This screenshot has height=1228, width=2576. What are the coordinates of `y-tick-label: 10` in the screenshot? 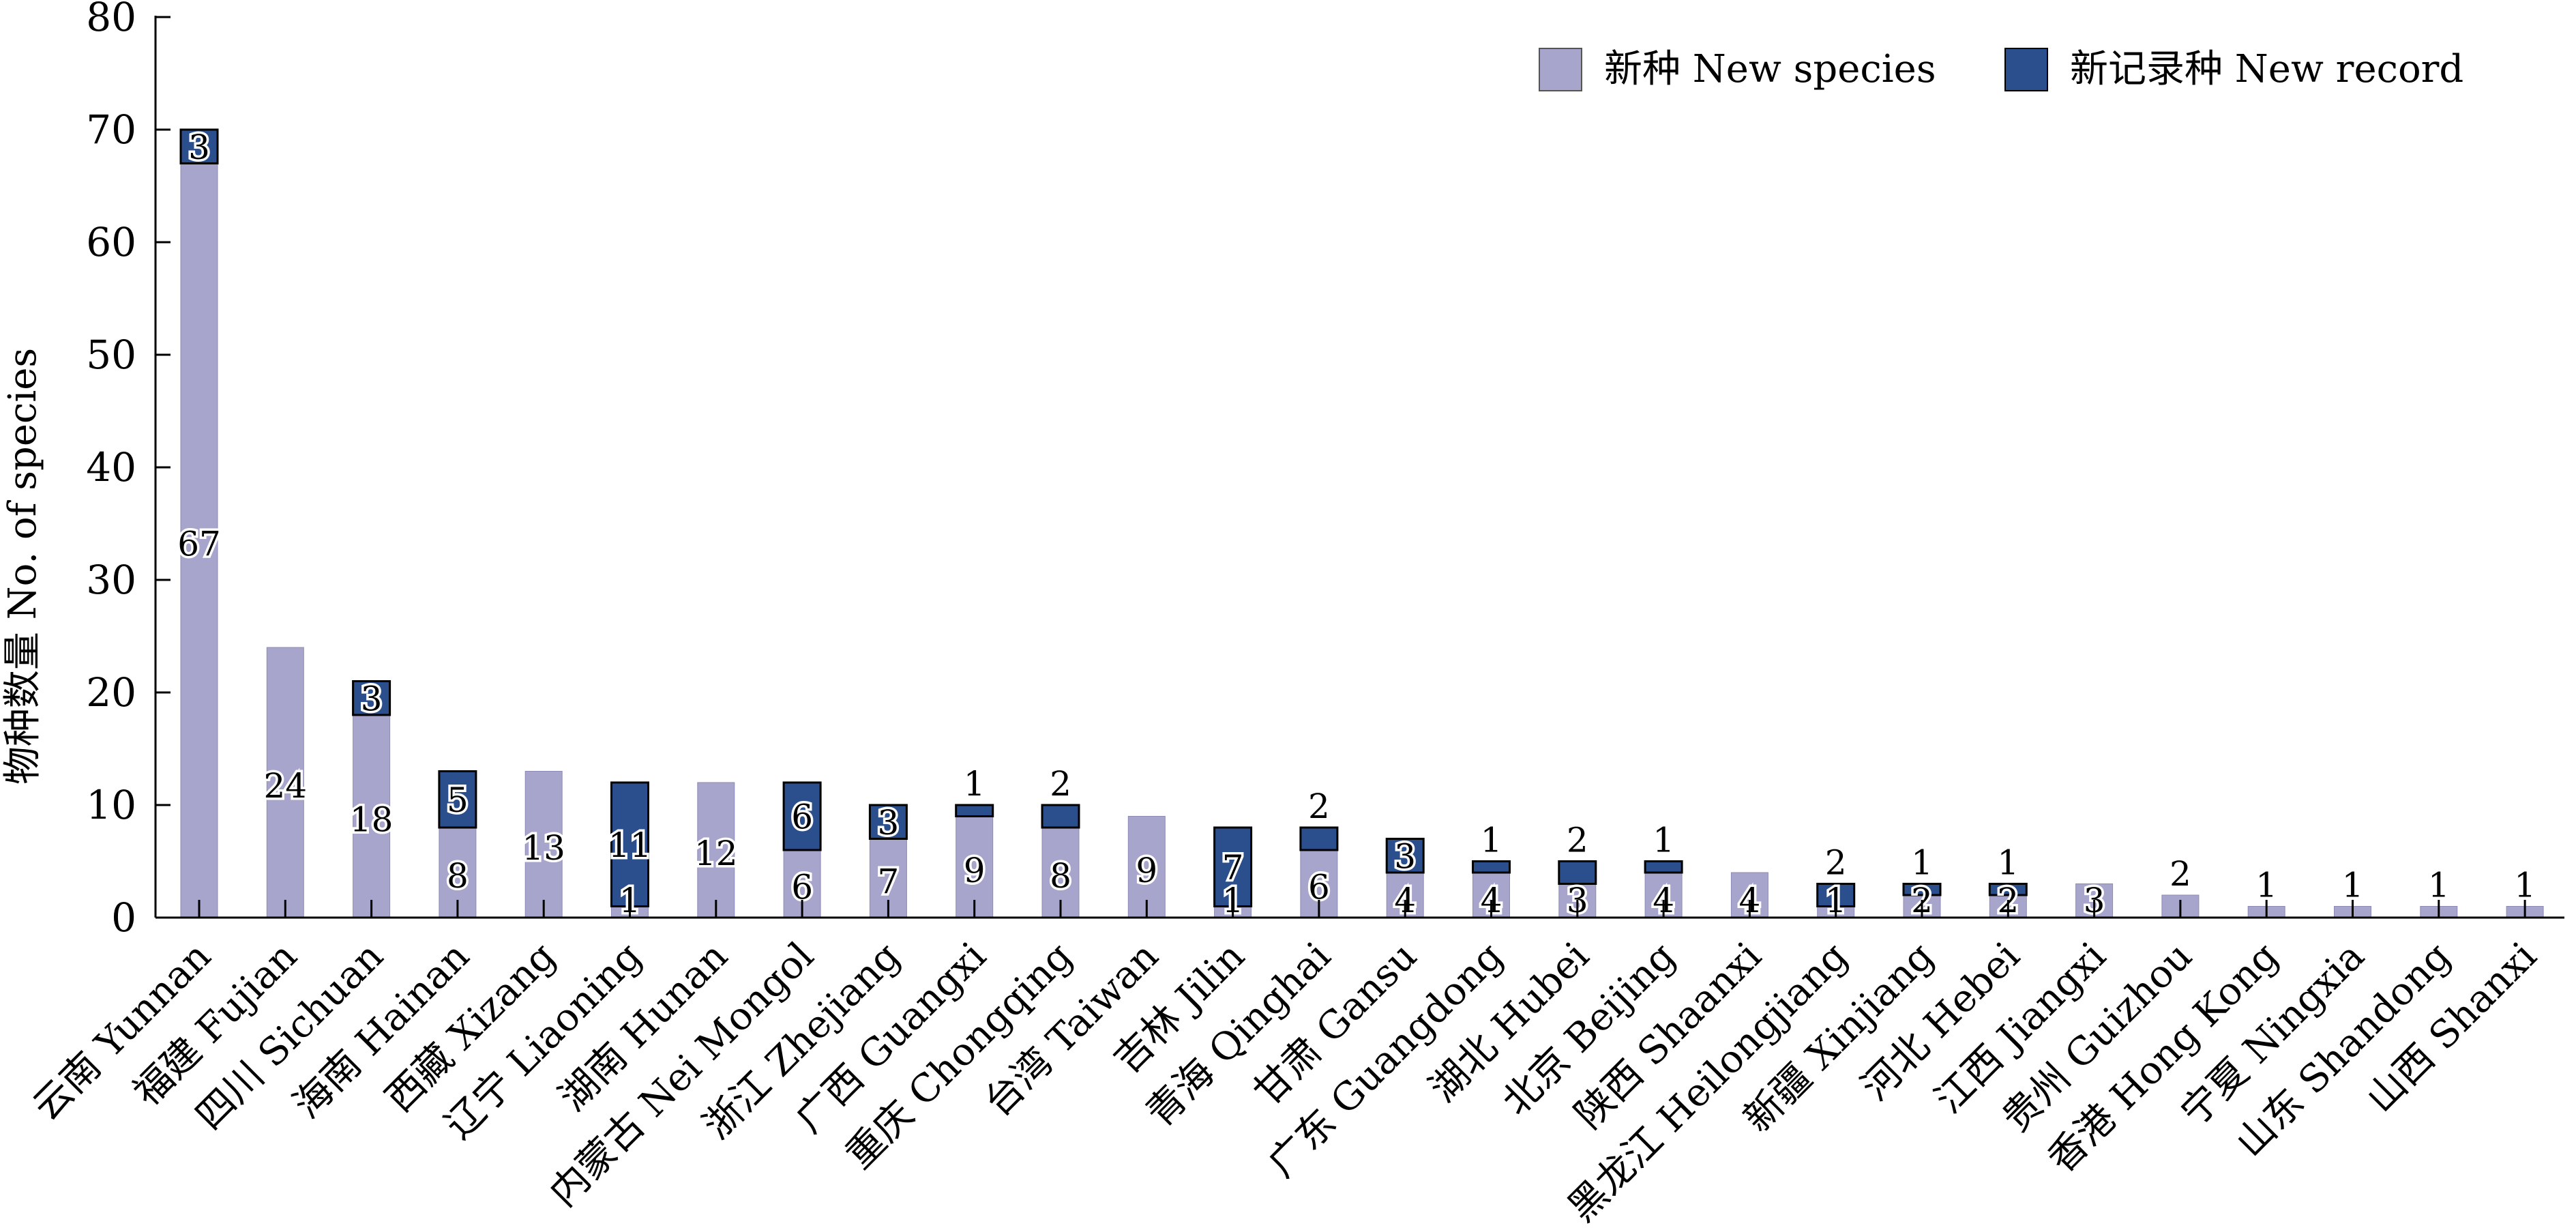 It's located at (111, 805).